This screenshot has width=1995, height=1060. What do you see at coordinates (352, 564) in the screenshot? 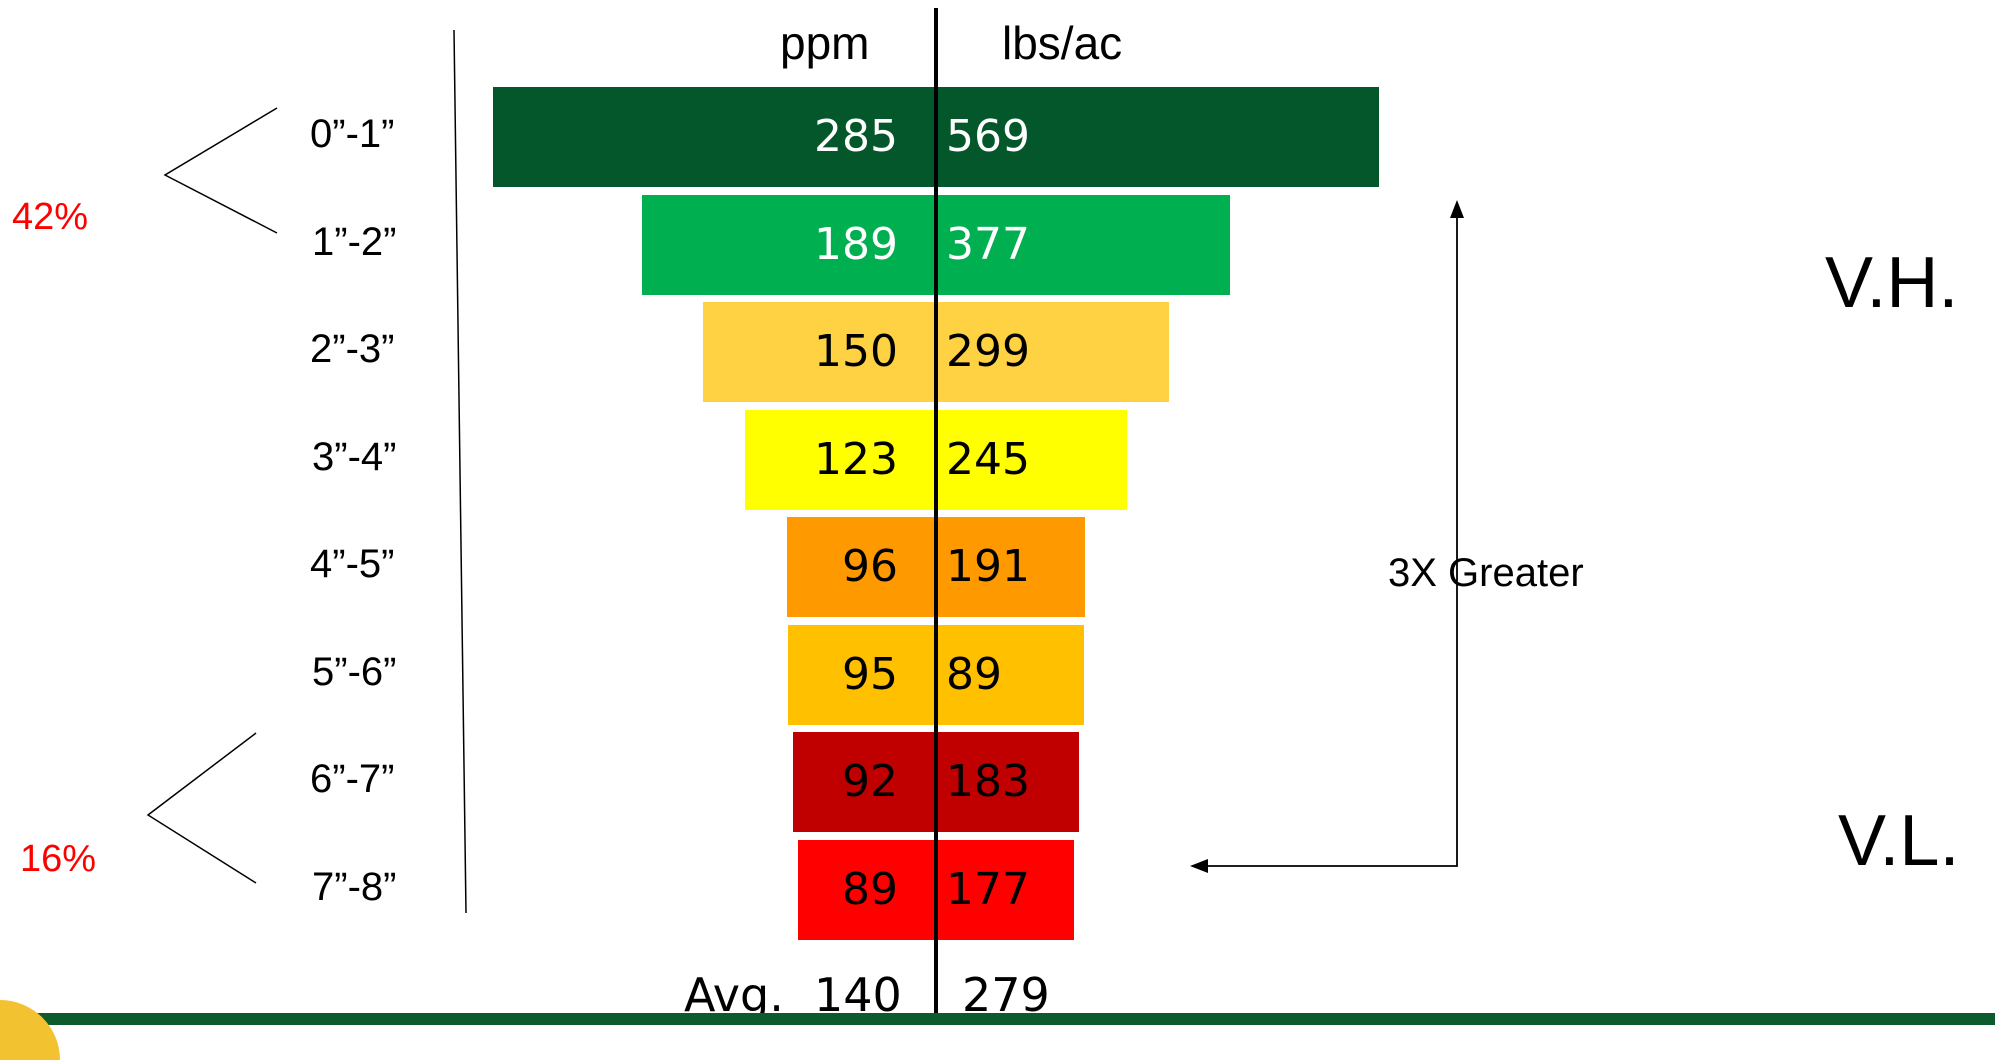
I see `depth-label: 4”-5”` at bounding box center [352, 564].